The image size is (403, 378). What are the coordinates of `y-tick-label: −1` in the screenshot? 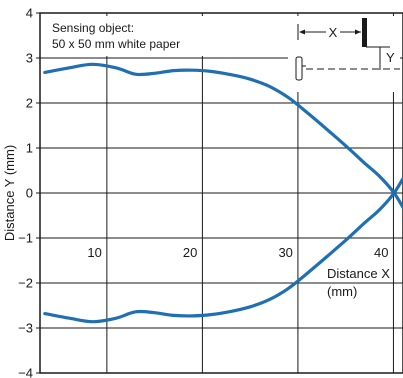 It's located at (25, 238).